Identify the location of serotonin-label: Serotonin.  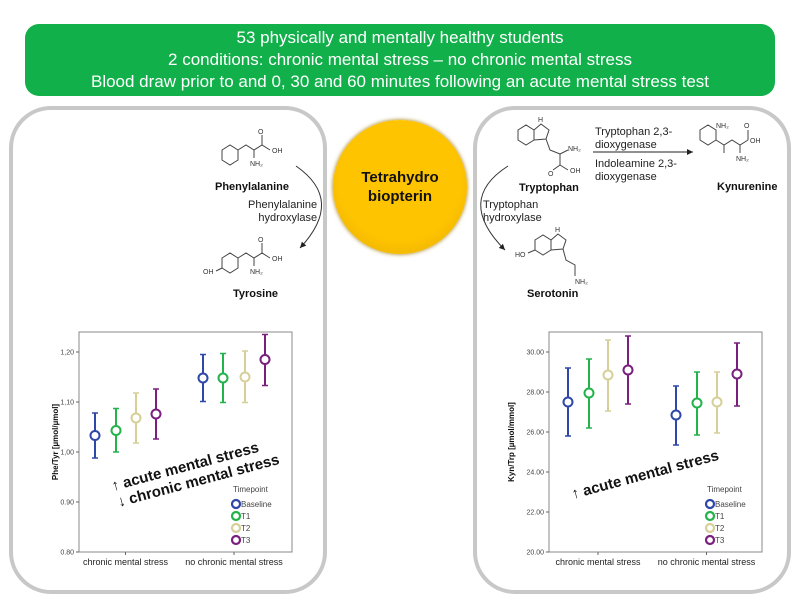
(553, 294).